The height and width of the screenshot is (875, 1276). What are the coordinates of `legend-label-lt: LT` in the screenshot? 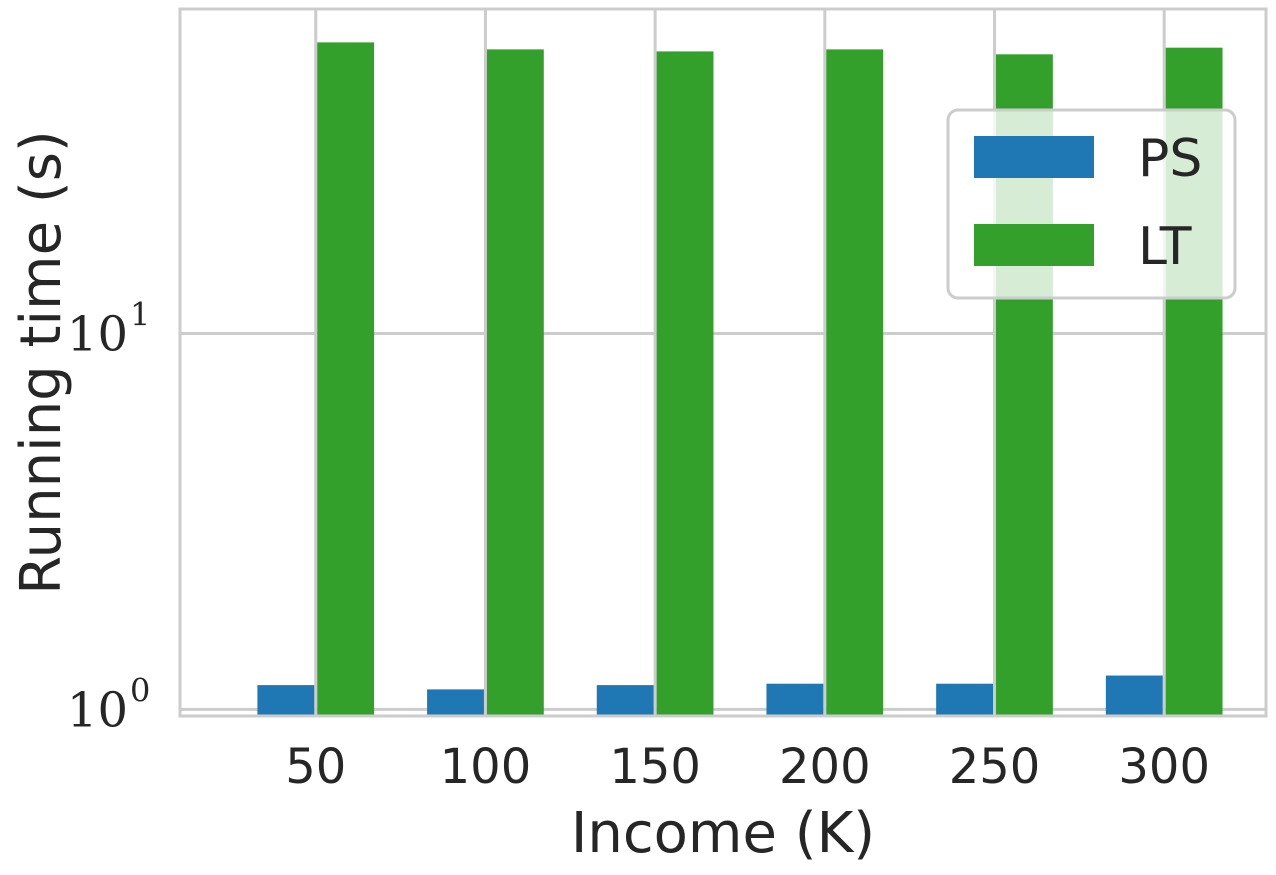 It's located at (1165, 247).